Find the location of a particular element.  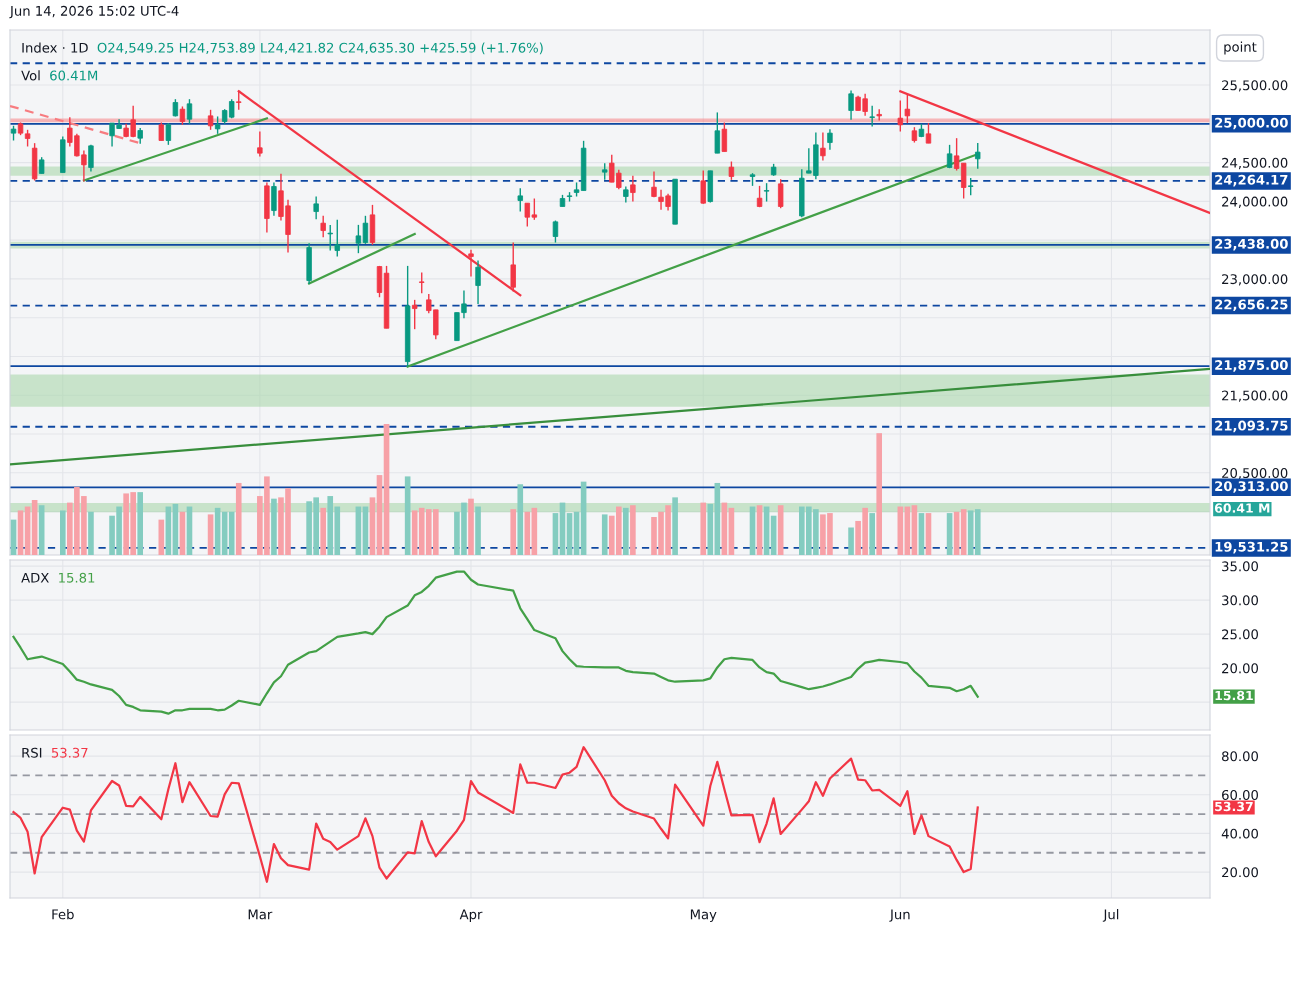

x-tick-label: Apr is located at coordinates (471, 915).